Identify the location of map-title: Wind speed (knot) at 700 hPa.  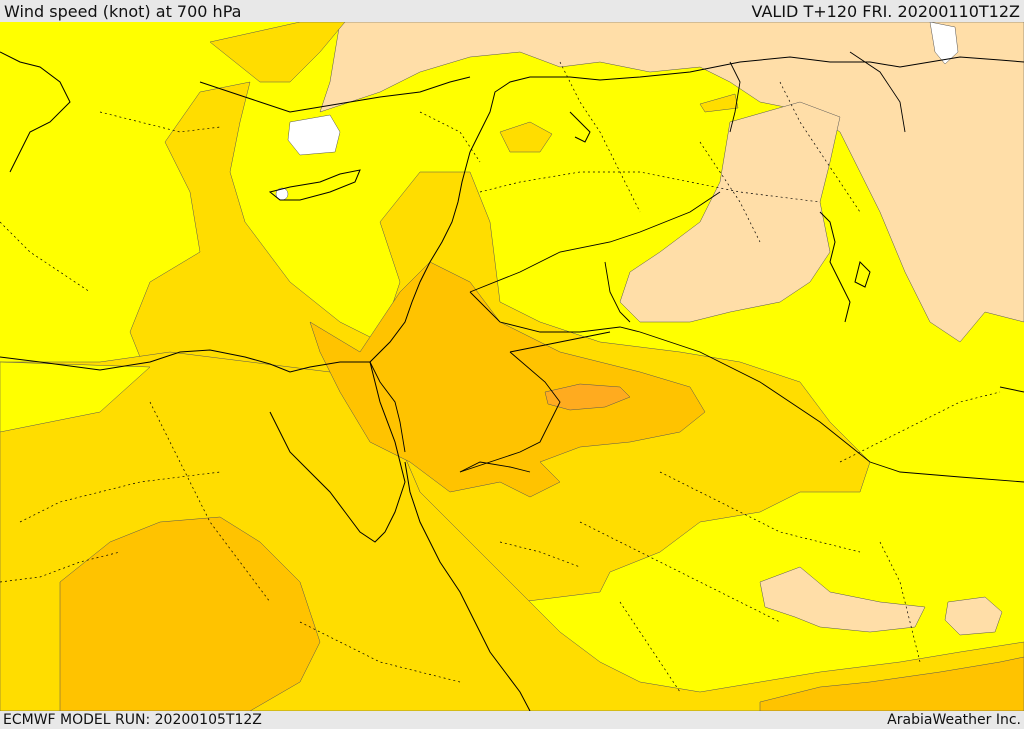
(123, 11).